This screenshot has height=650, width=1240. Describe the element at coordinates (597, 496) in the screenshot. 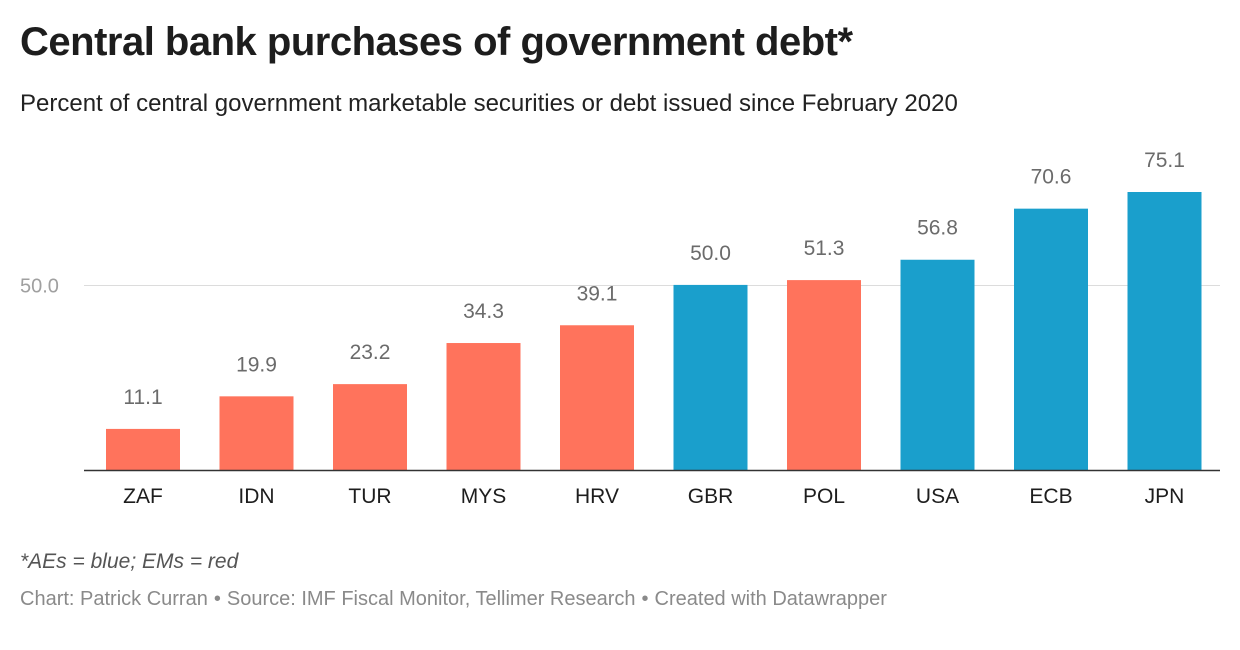

I see `x-tick-label: HRV` at that location.